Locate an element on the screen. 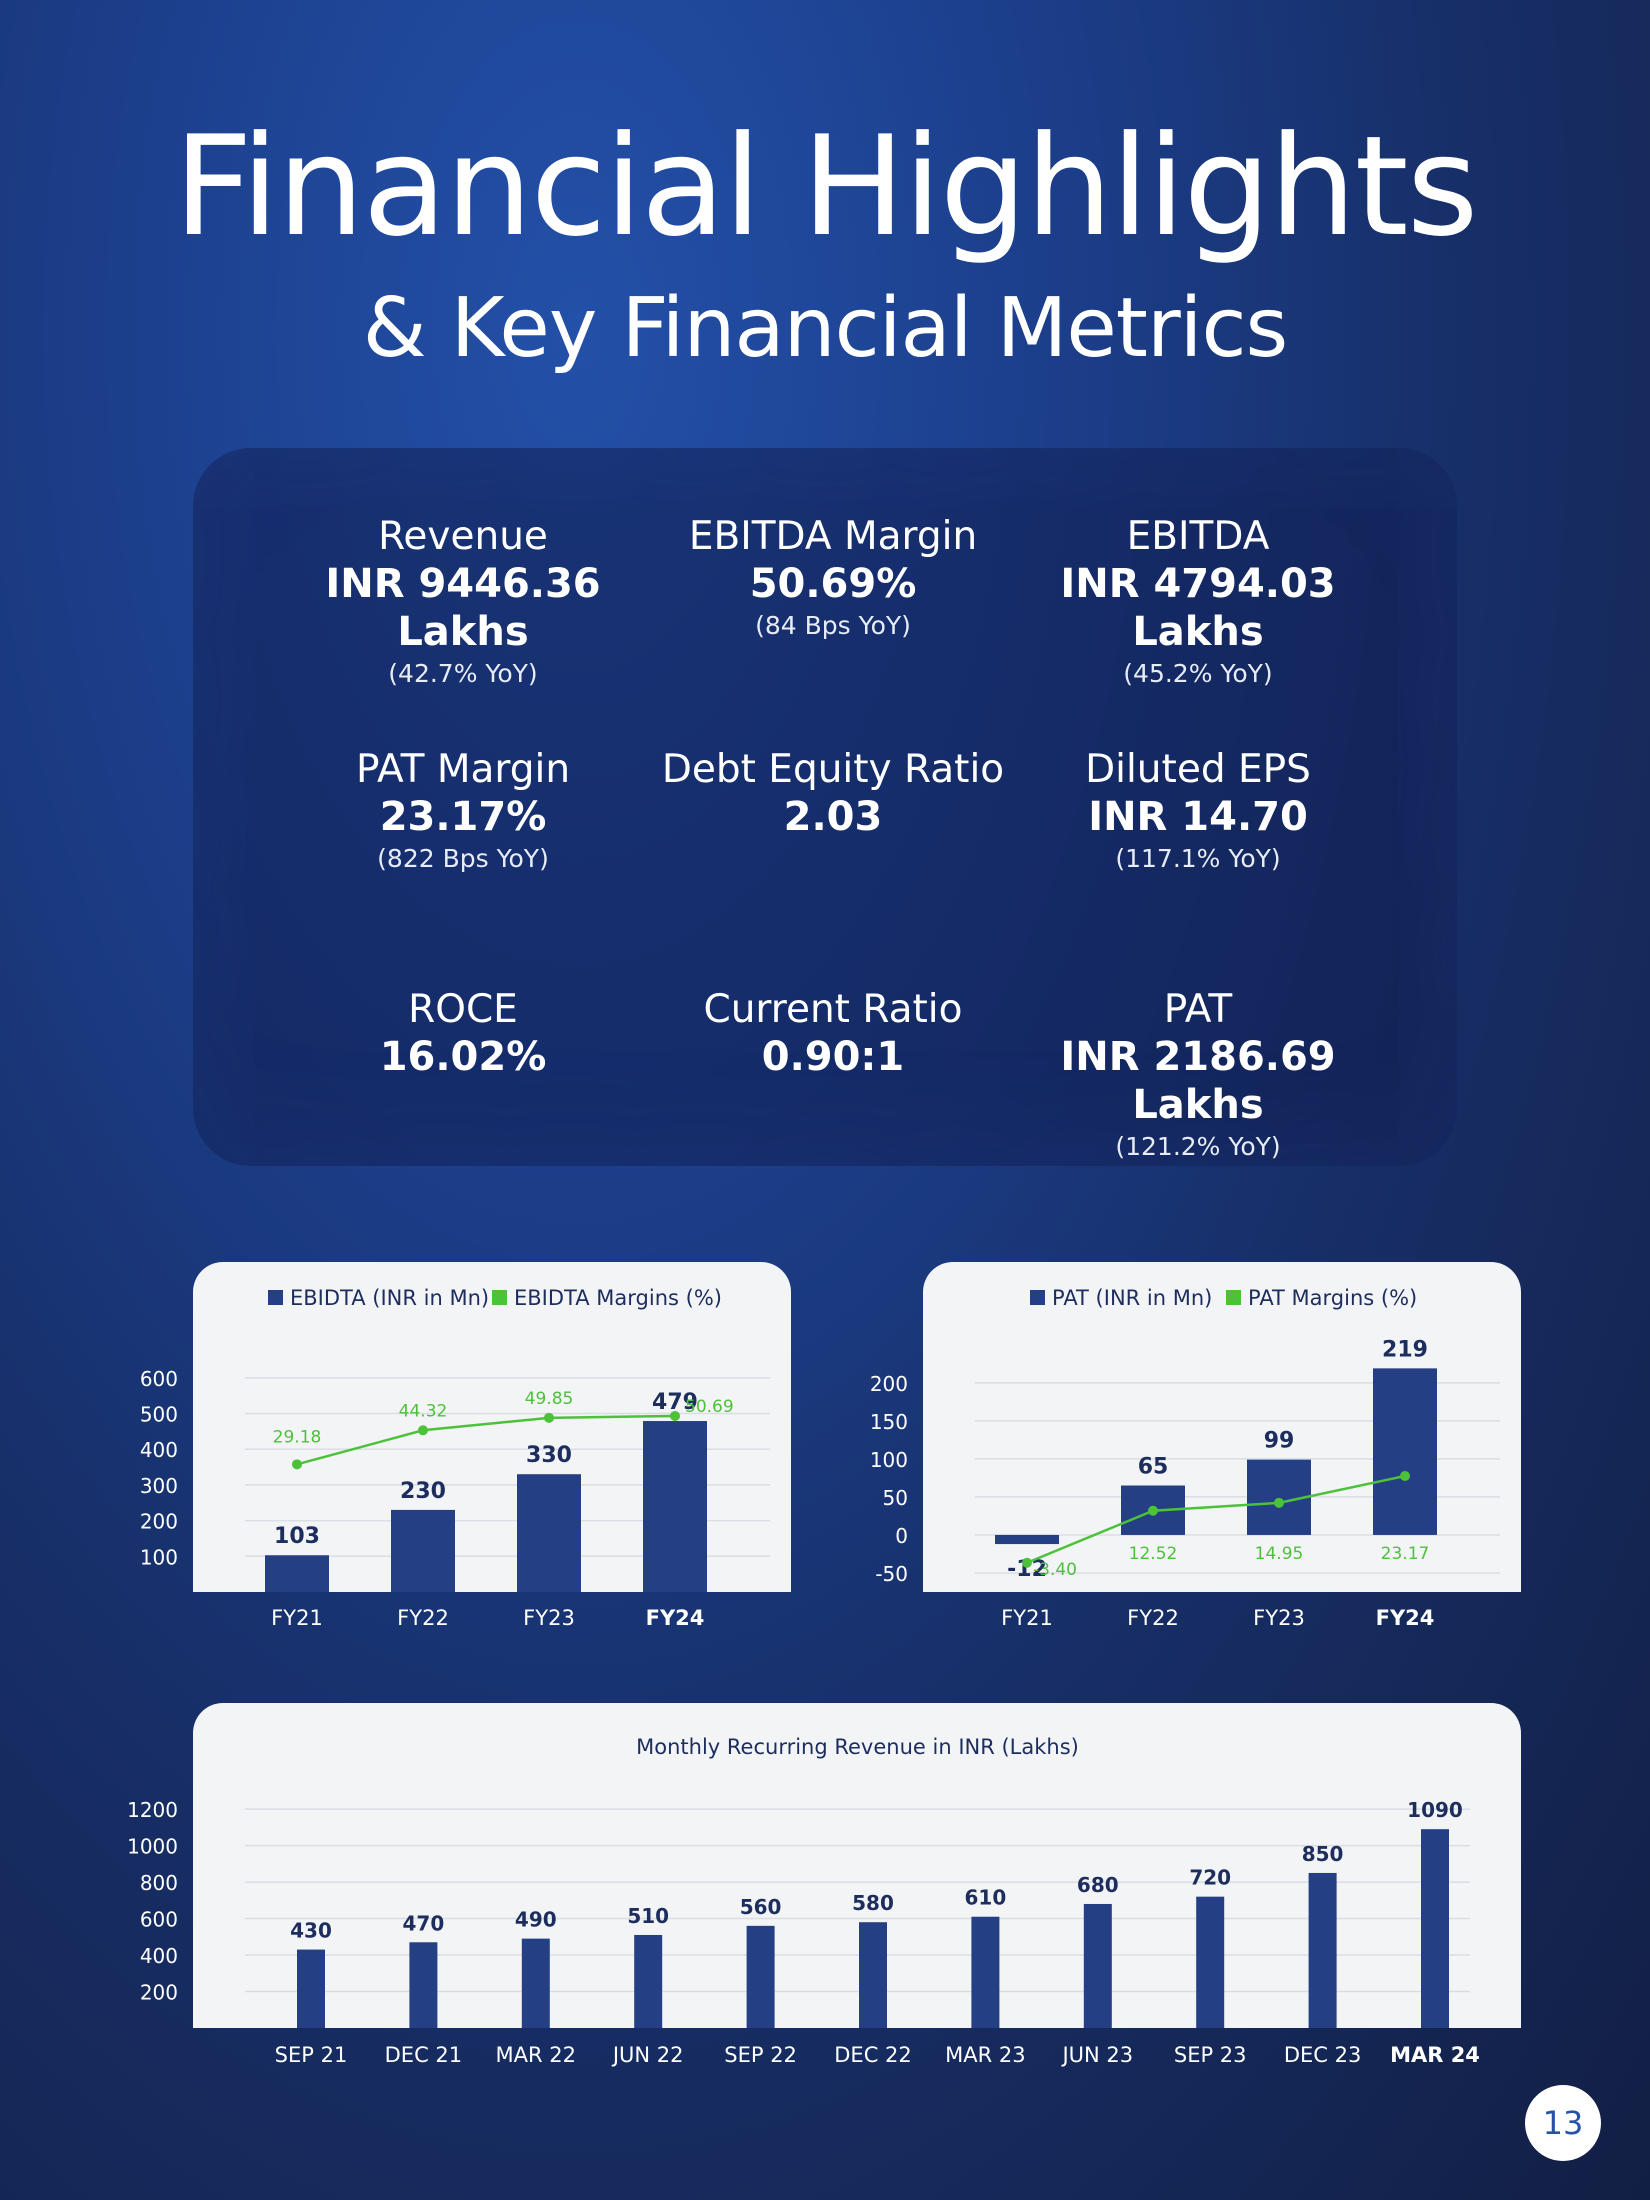  metric-yoy: (822 Bps YoY) is located at coordinates (463, 858).